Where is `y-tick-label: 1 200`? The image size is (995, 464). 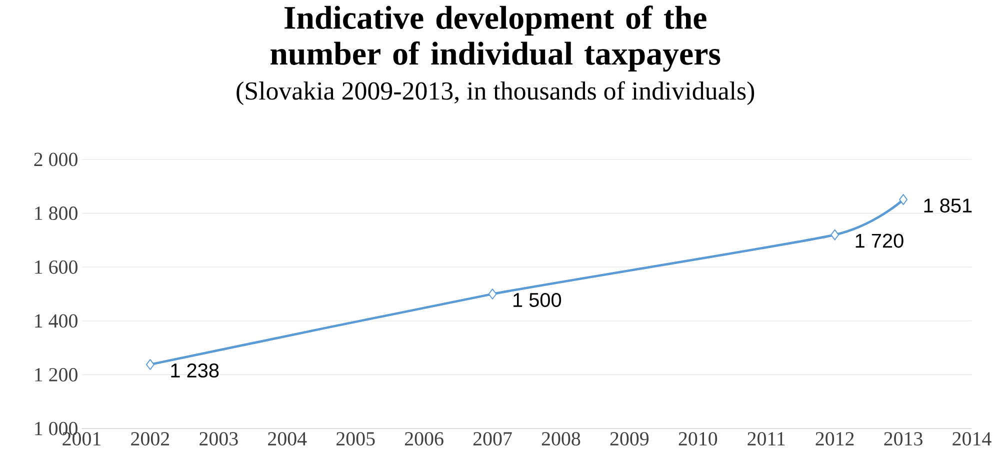 y-tick-label: 1 200 is located at coordinates (56, 375).